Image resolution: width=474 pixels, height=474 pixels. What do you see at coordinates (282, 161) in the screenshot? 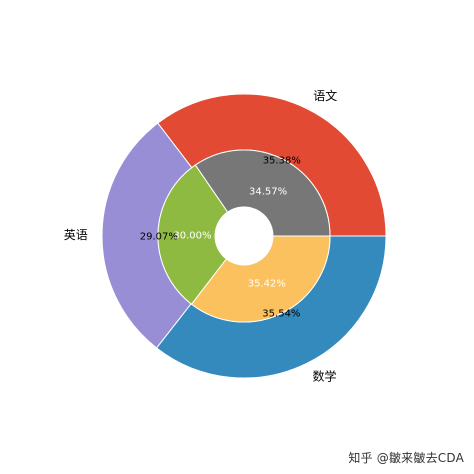
I see `outer-percent-label-0: 35.38%` at bounding box center [282, 161].